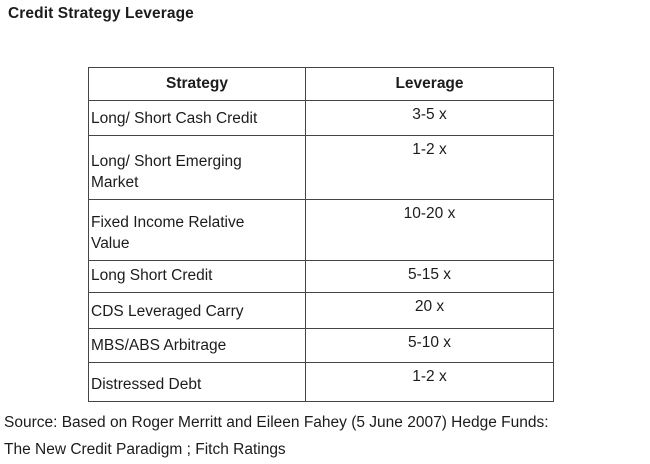 The width and height of the screenshot is (650, 464). I want to click on table-row: MBS/ABS Arbitrage 5-10 x, so click(321, 345).